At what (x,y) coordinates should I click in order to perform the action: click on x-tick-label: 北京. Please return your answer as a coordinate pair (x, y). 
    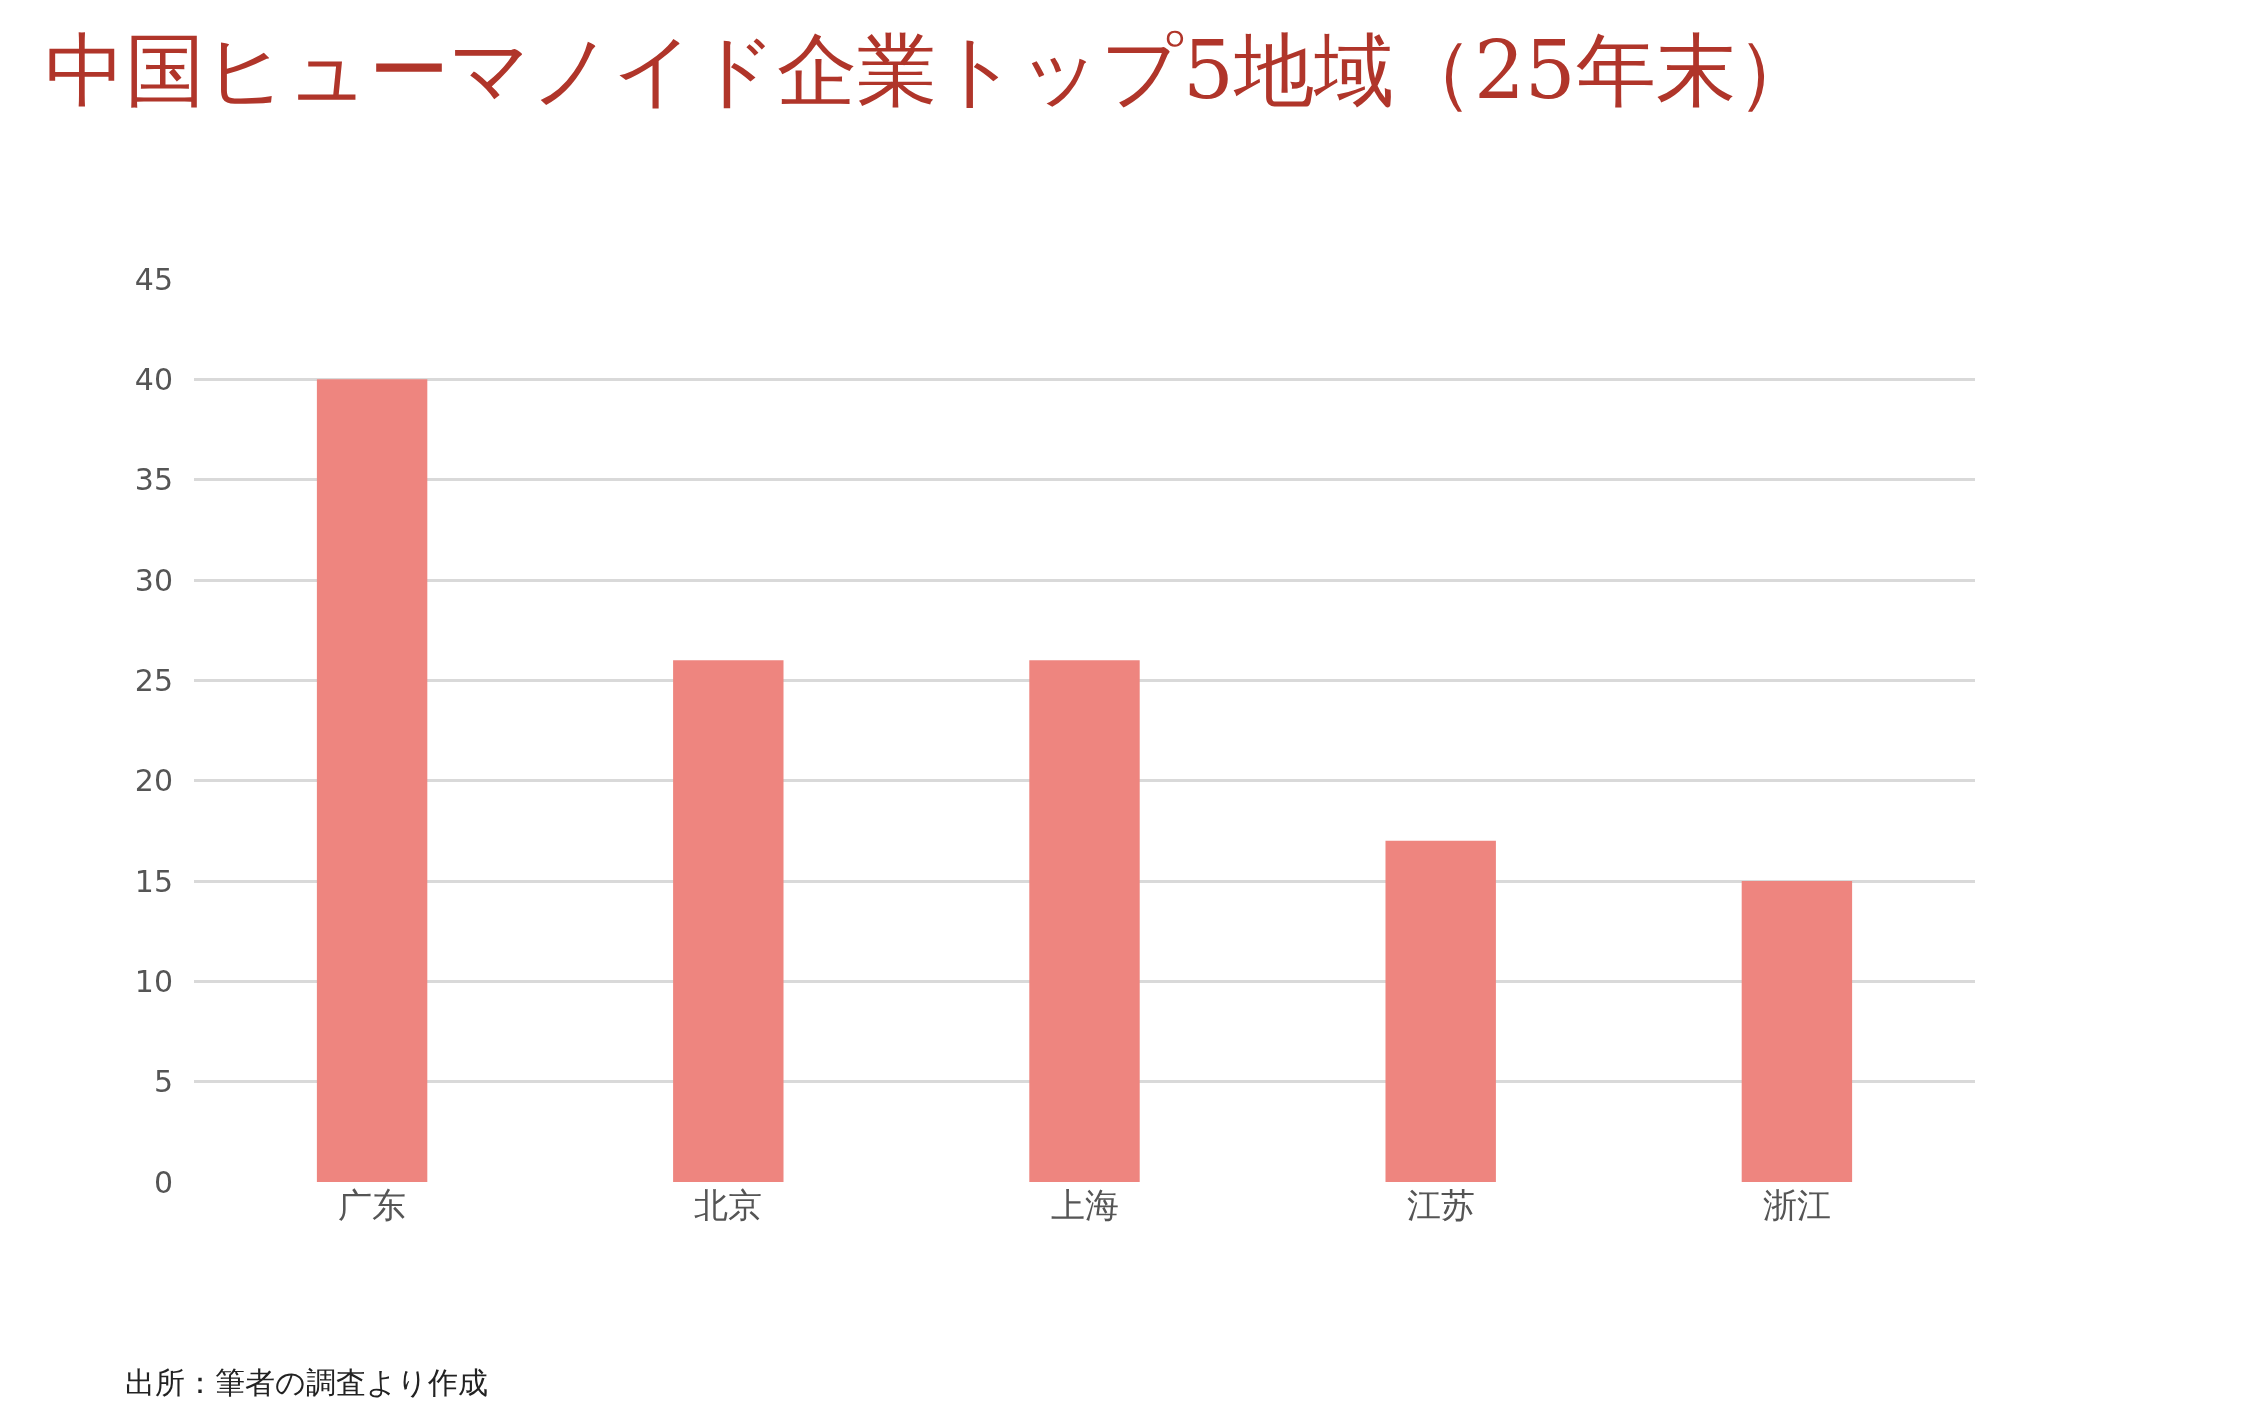
    Looking at the image, I should click on (728, 1205).